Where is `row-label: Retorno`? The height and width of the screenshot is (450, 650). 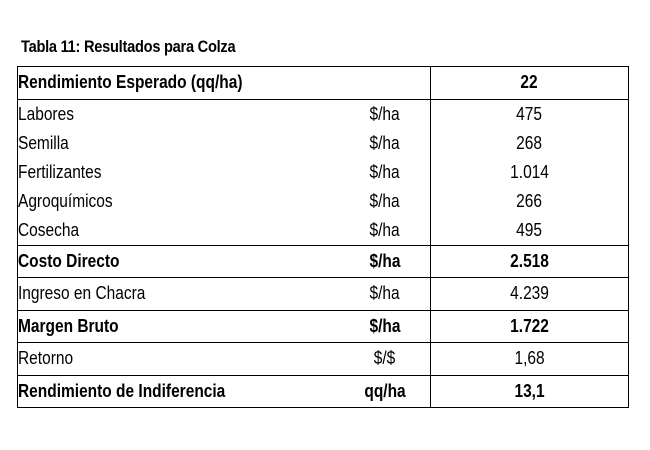 row-label: Retorno is located at coordinates (178, 359).